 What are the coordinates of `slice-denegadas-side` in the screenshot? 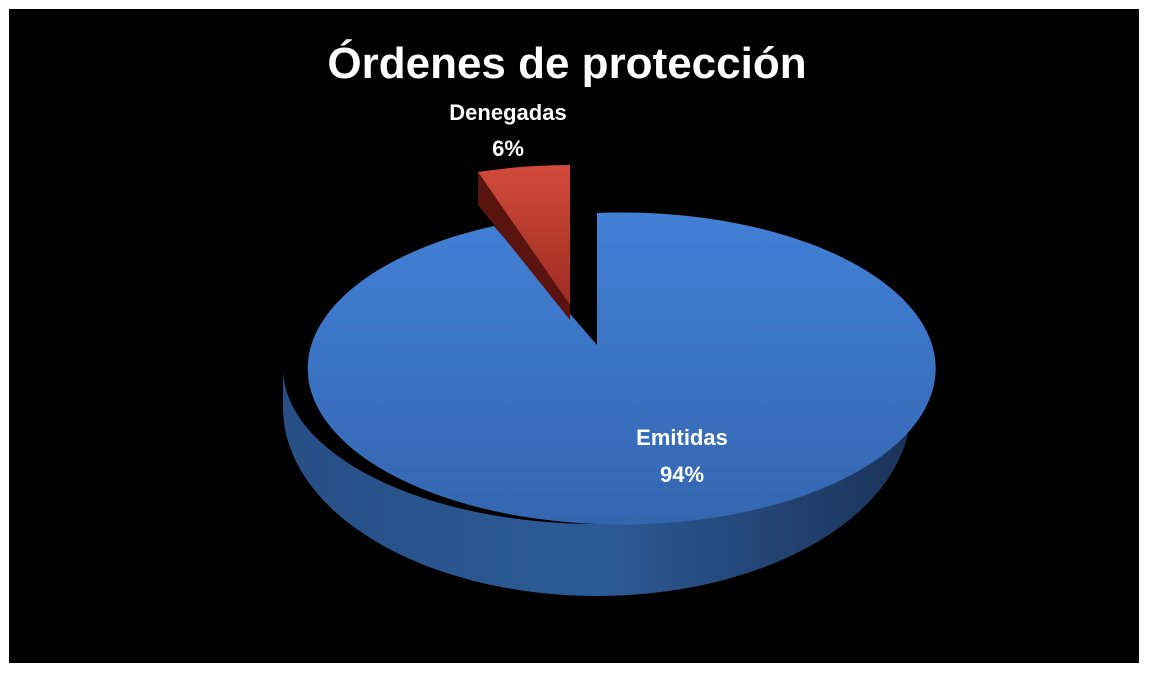 It's located at (524, 246).